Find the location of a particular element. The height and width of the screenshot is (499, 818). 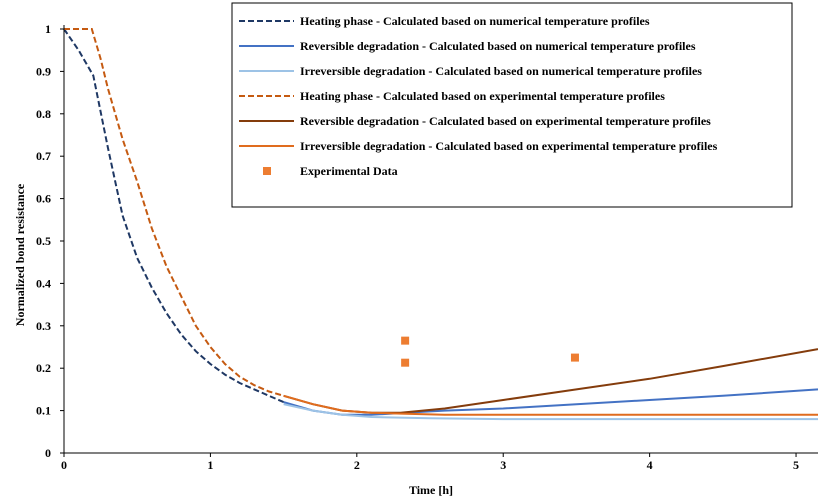

y-tick-label: 0 is located at coordinates (48, 453).